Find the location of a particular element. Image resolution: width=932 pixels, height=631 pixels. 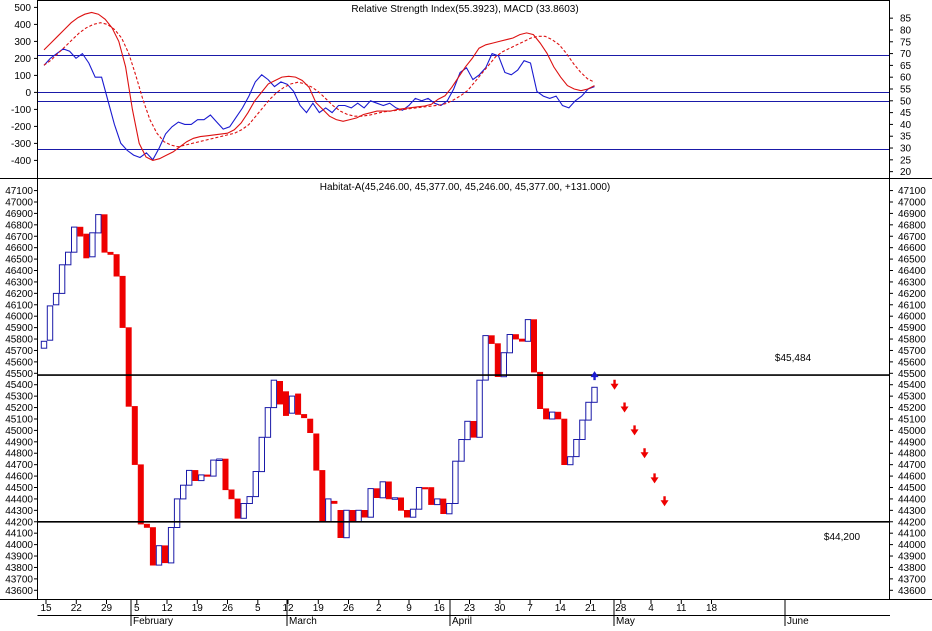

price-left-tick-label: 46100 is located at coordinates (19, 305).